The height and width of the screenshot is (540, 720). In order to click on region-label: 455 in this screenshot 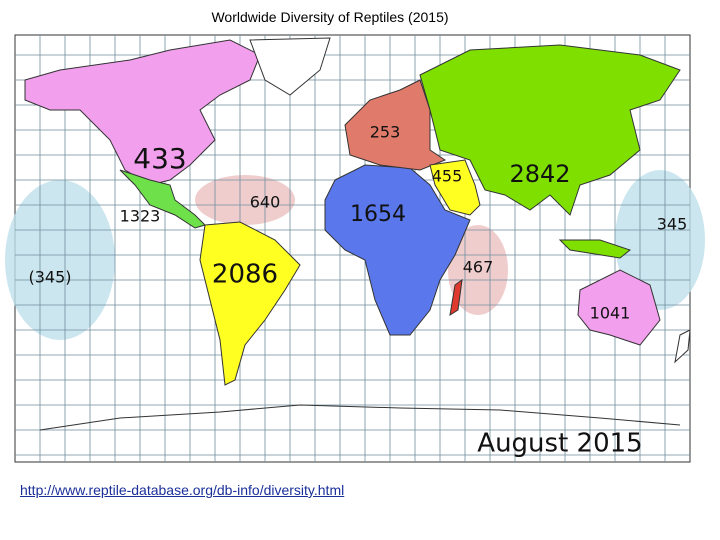, I will do `click(447, 176)`.